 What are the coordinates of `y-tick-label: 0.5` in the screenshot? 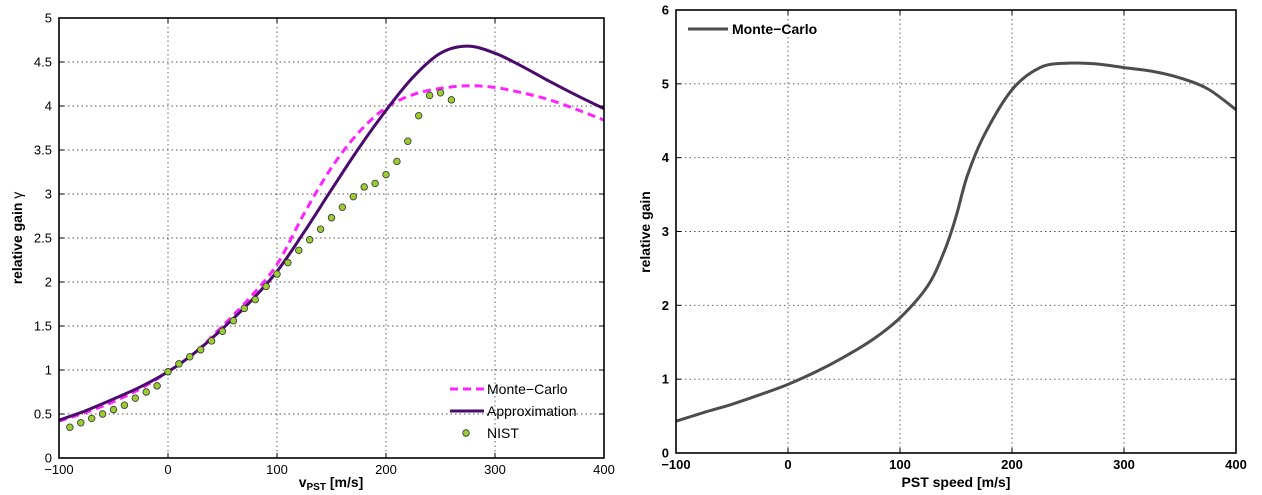 It's located at (43, 414).